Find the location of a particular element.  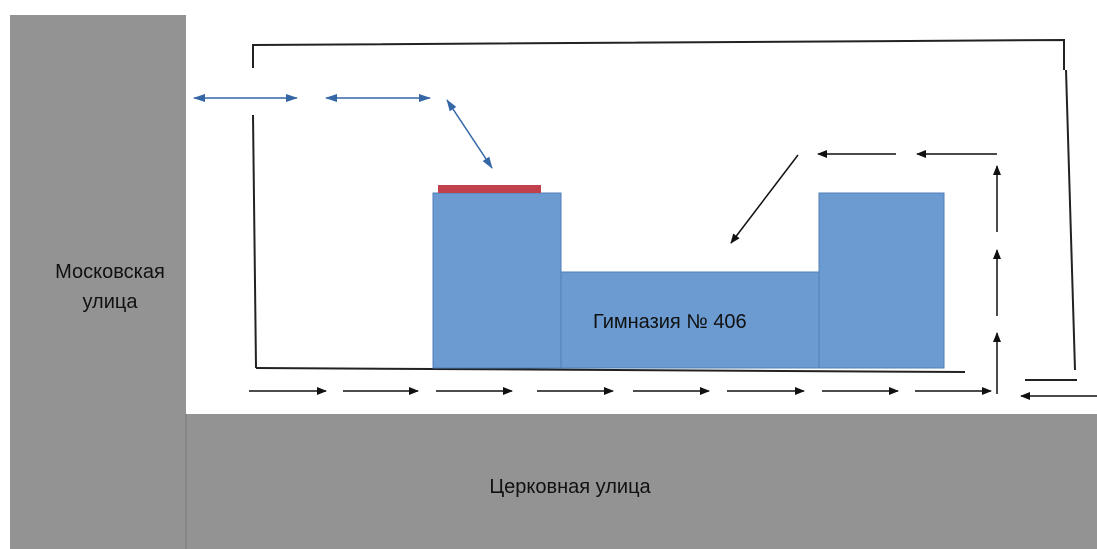

two-way-arrow is located at coordinates (469, 134).